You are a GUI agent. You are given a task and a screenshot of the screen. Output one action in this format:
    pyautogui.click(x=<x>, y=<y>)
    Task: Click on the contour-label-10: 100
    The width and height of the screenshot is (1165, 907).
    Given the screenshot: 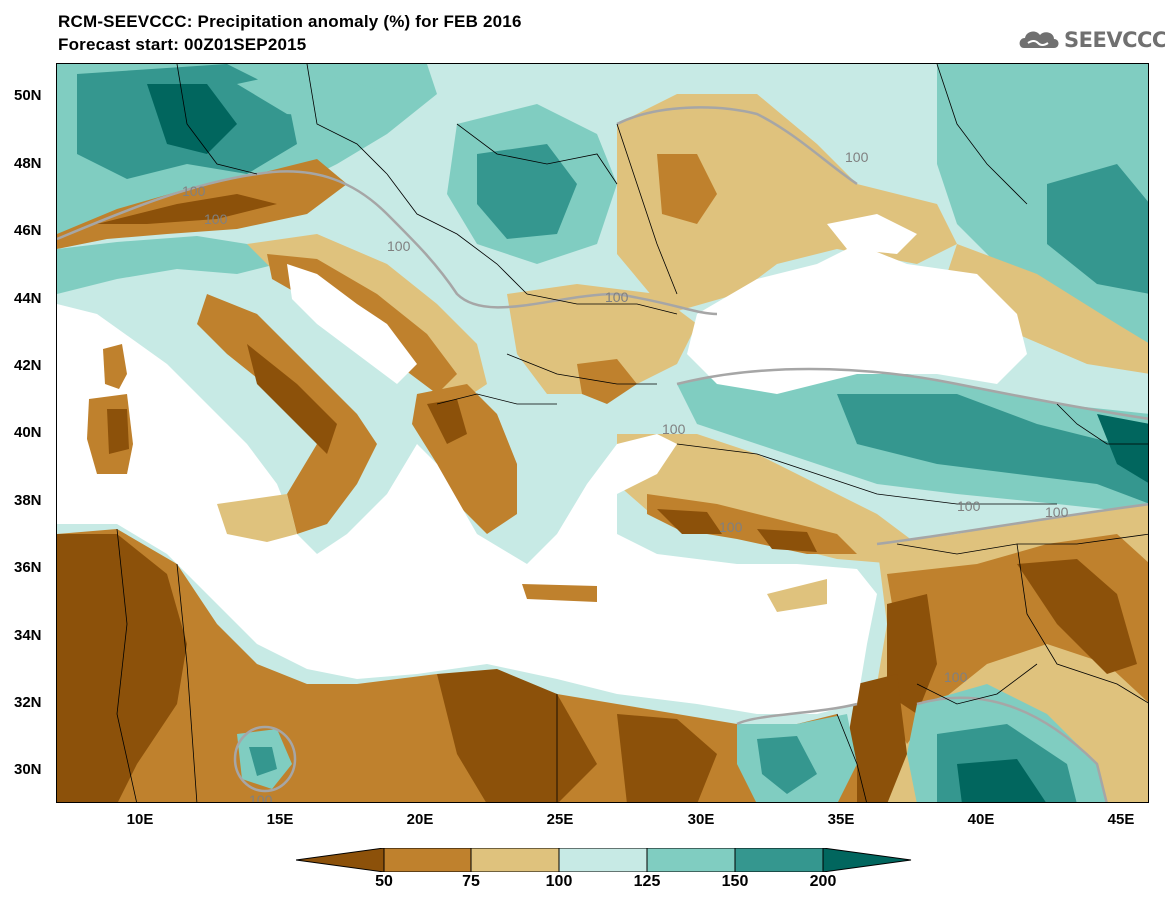 What is the action you would take?
    pyautogui.click(x=956, y=677)
    